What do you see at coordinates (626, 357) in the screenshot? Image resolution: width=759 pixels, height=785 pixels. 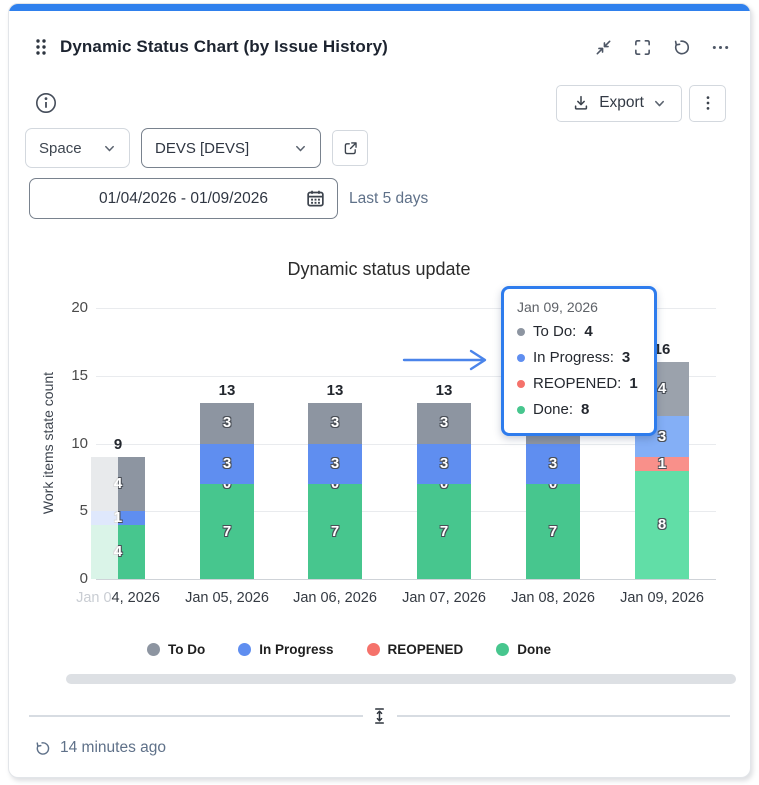 I see `tooltip-item-value: 3` at bounding box center [626, 357].